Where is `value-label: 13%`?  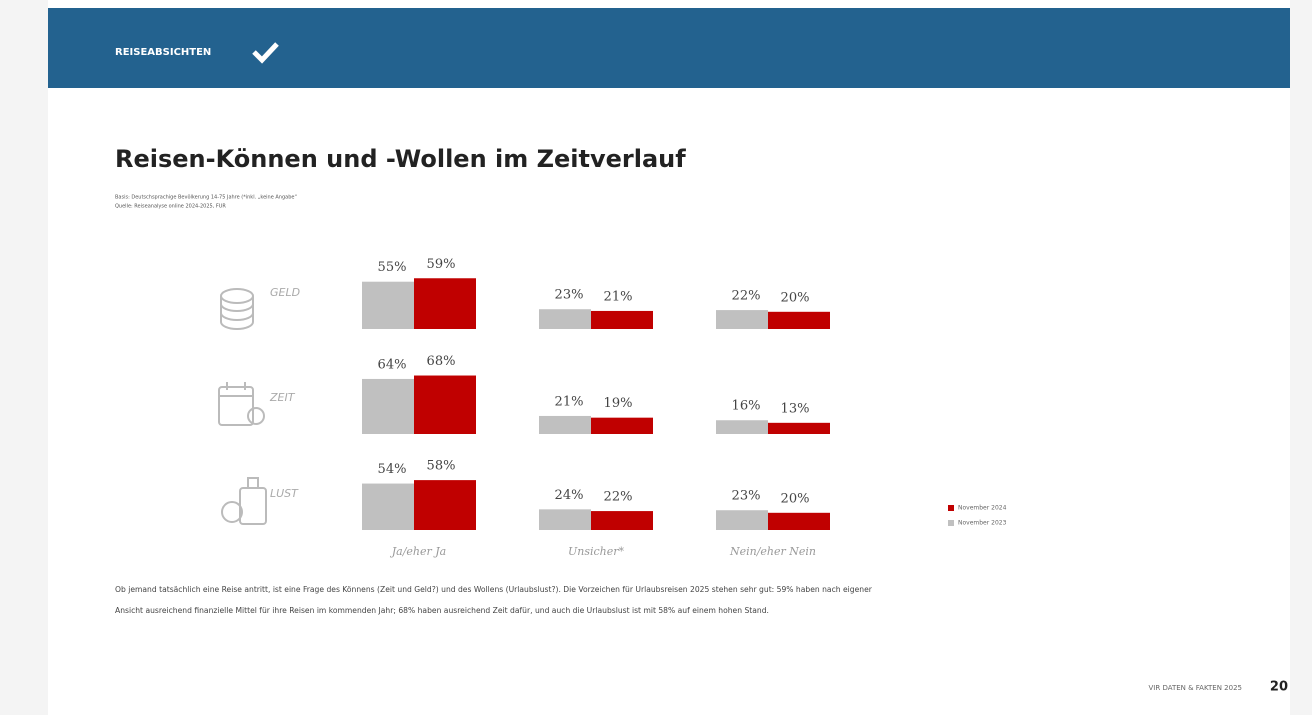 value-label: 13% is located at coordinates (795, 408).